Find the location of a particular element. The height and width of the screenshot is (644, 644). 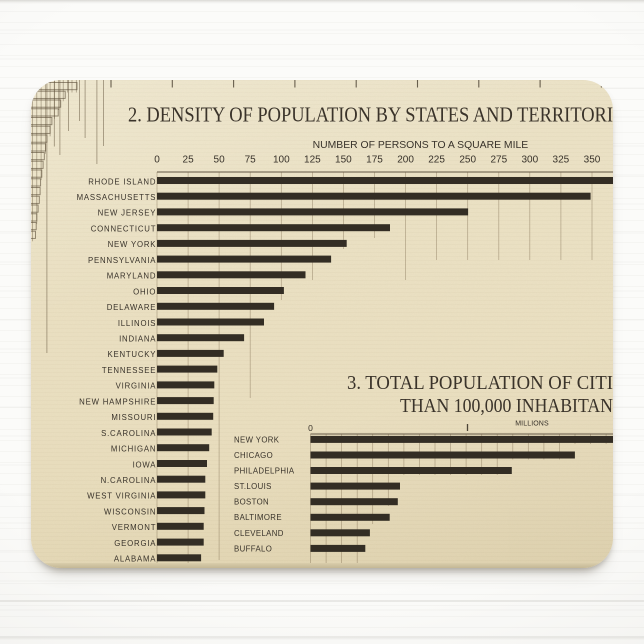

svg-text: MASSACHUSETTS is located at coordinates (117, 197).